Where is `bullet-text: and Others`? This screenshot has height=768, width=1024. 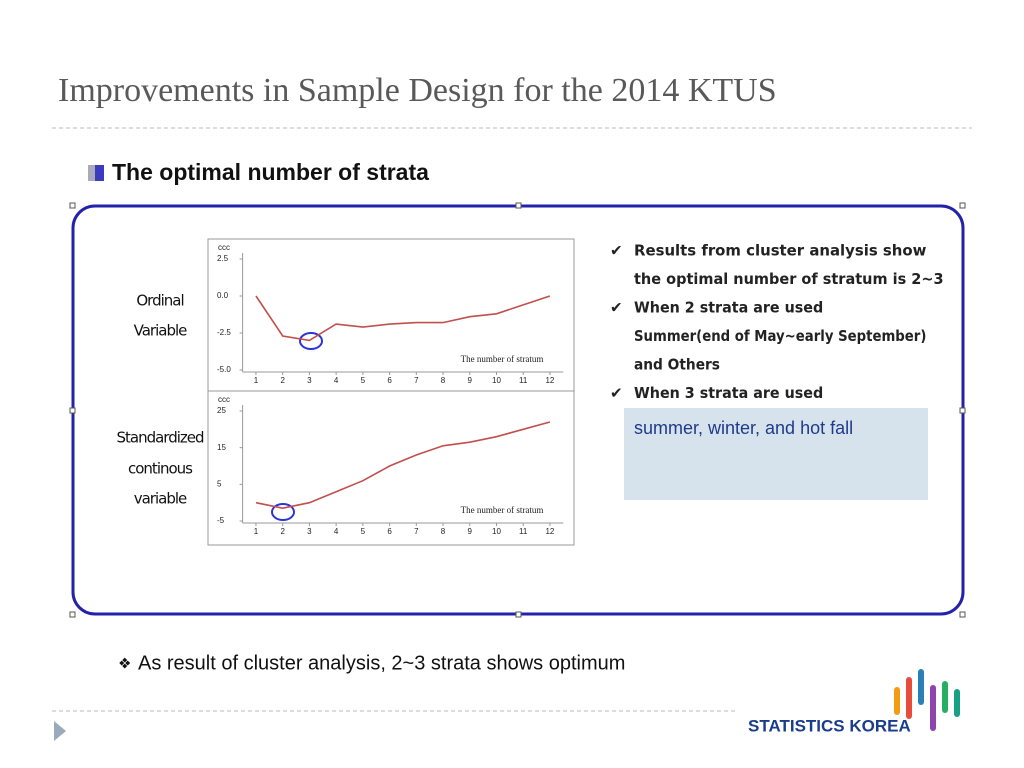 bullet-text: and Others is located at coordinates (677, 365).